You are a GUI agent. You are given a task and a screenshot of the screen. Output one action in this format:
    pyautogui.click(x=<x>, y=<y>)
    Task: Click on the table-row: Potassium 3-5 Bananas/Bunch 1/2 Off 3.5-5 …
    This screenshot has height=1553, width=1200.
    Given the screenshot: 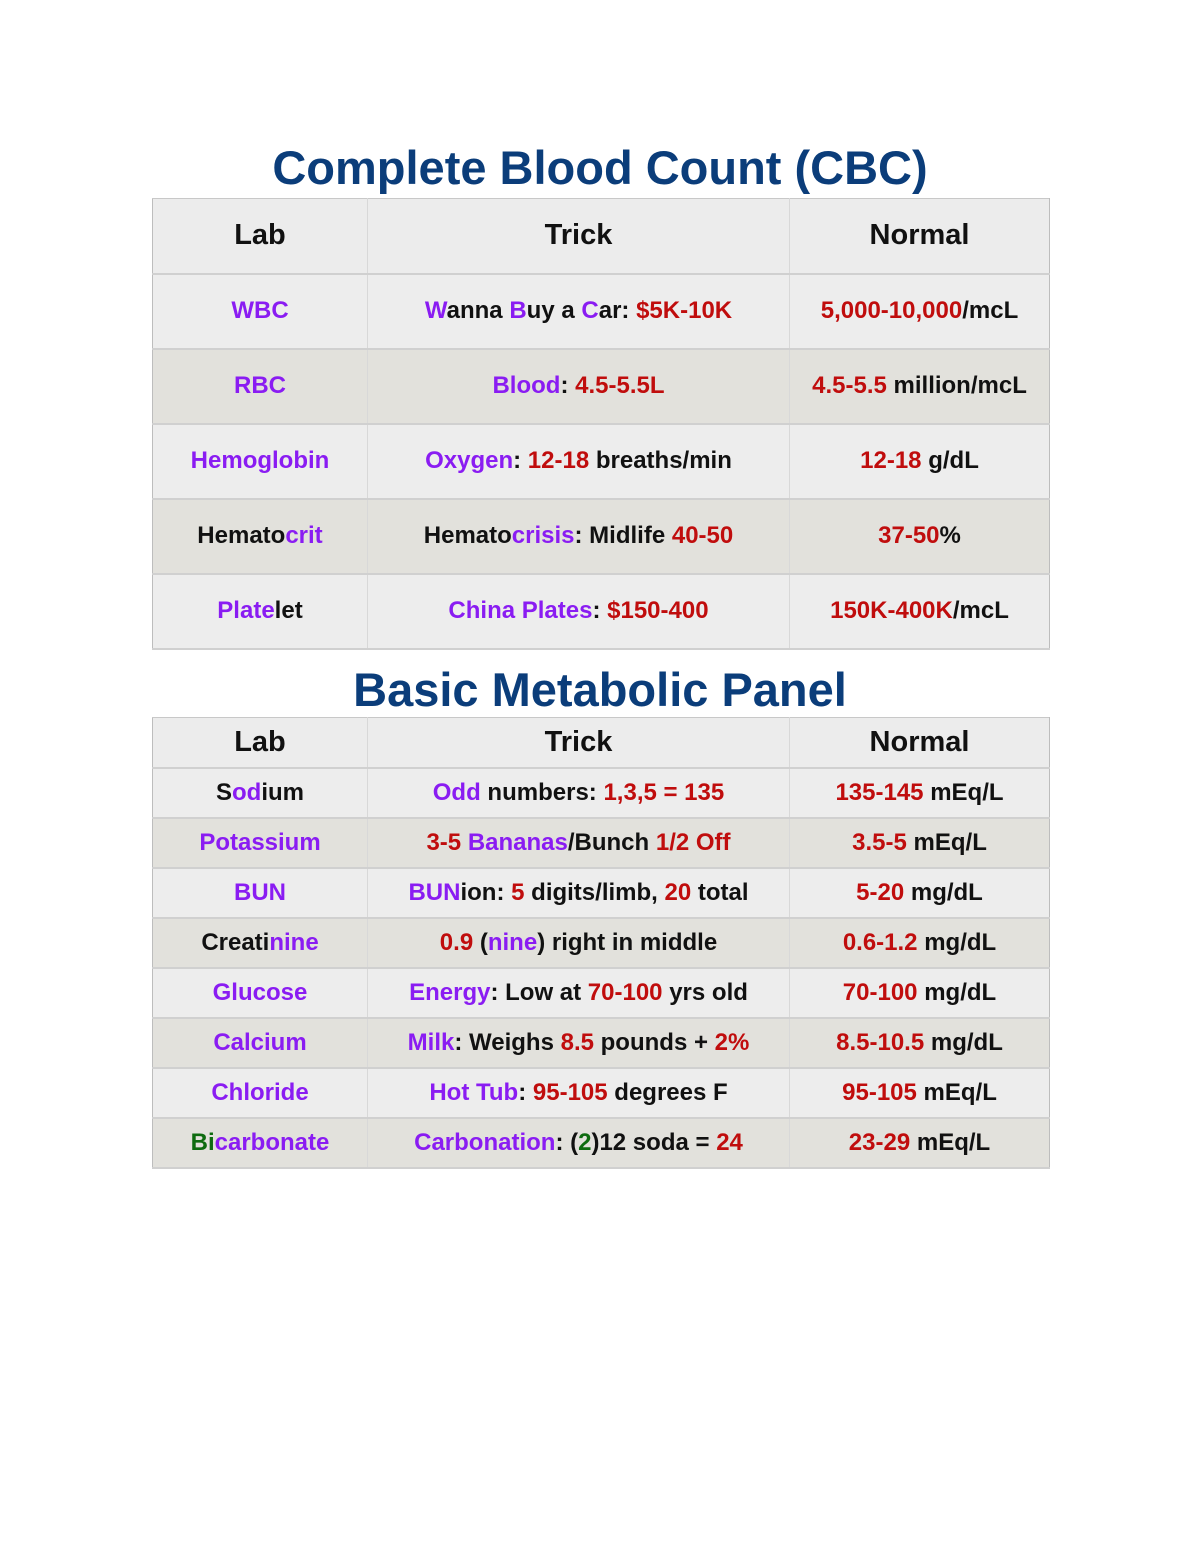 What is the action you would take?
    pyautogui.click(x=601, y=843)
    